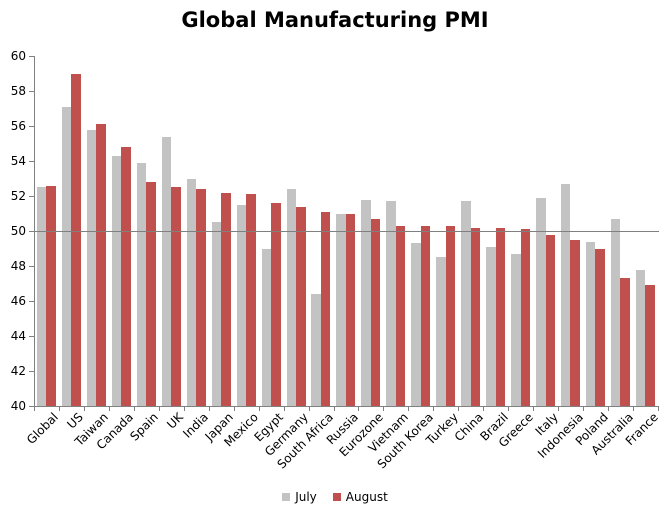 Image resolution: width=670 pixels, height=519 pixels. Describe the element at coordinates (18, 406) in the screenshot. I see `y-tick-label-40: 40` at that location.